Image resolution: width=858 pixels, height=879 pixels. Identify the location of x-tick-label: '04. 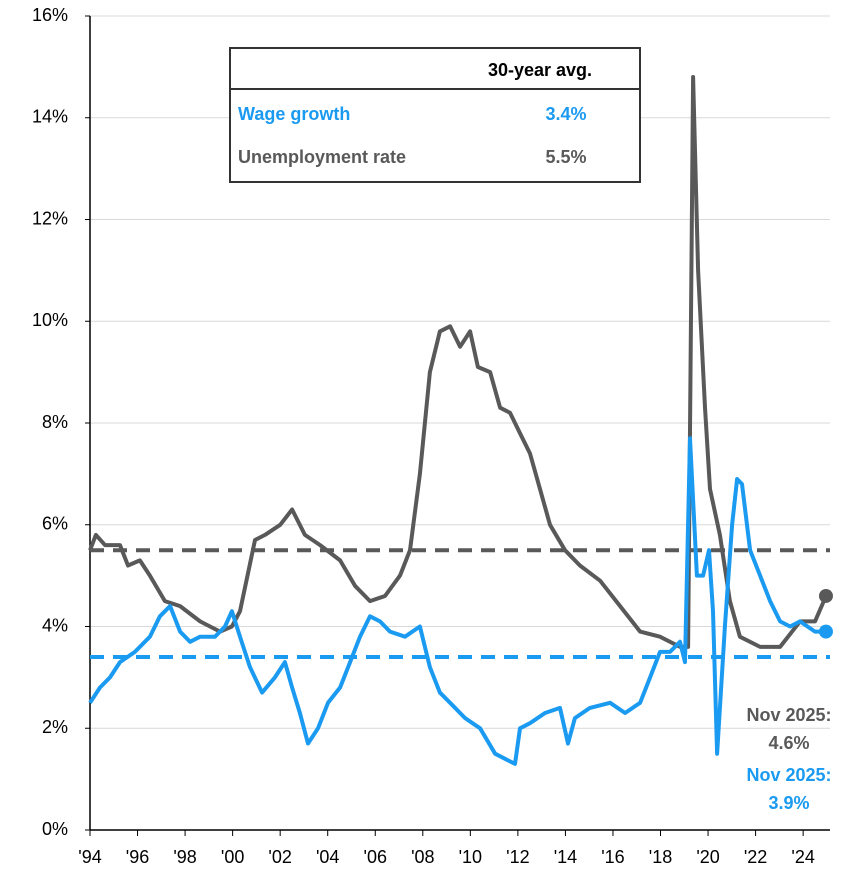
(327, 857).